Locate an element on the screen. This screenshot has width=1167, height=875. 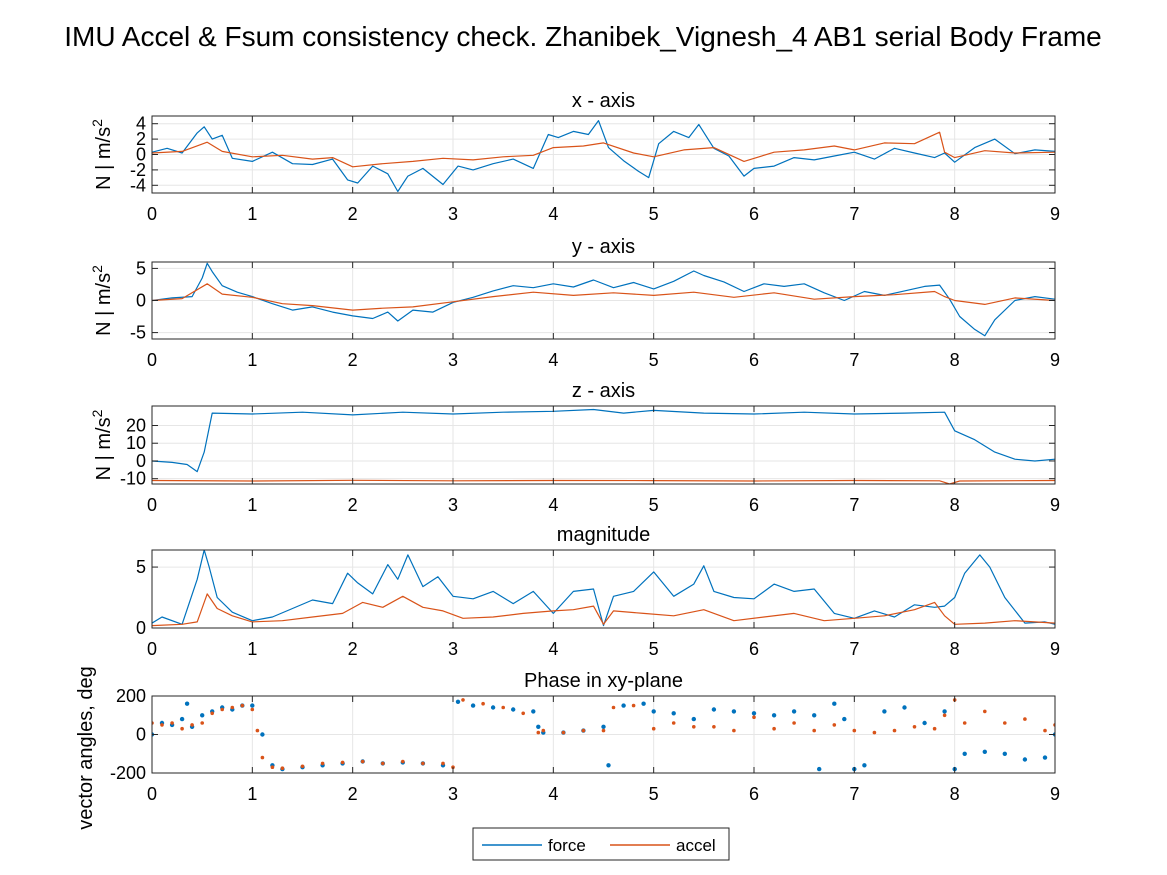
axes-box is located at coordinates (603, 445).